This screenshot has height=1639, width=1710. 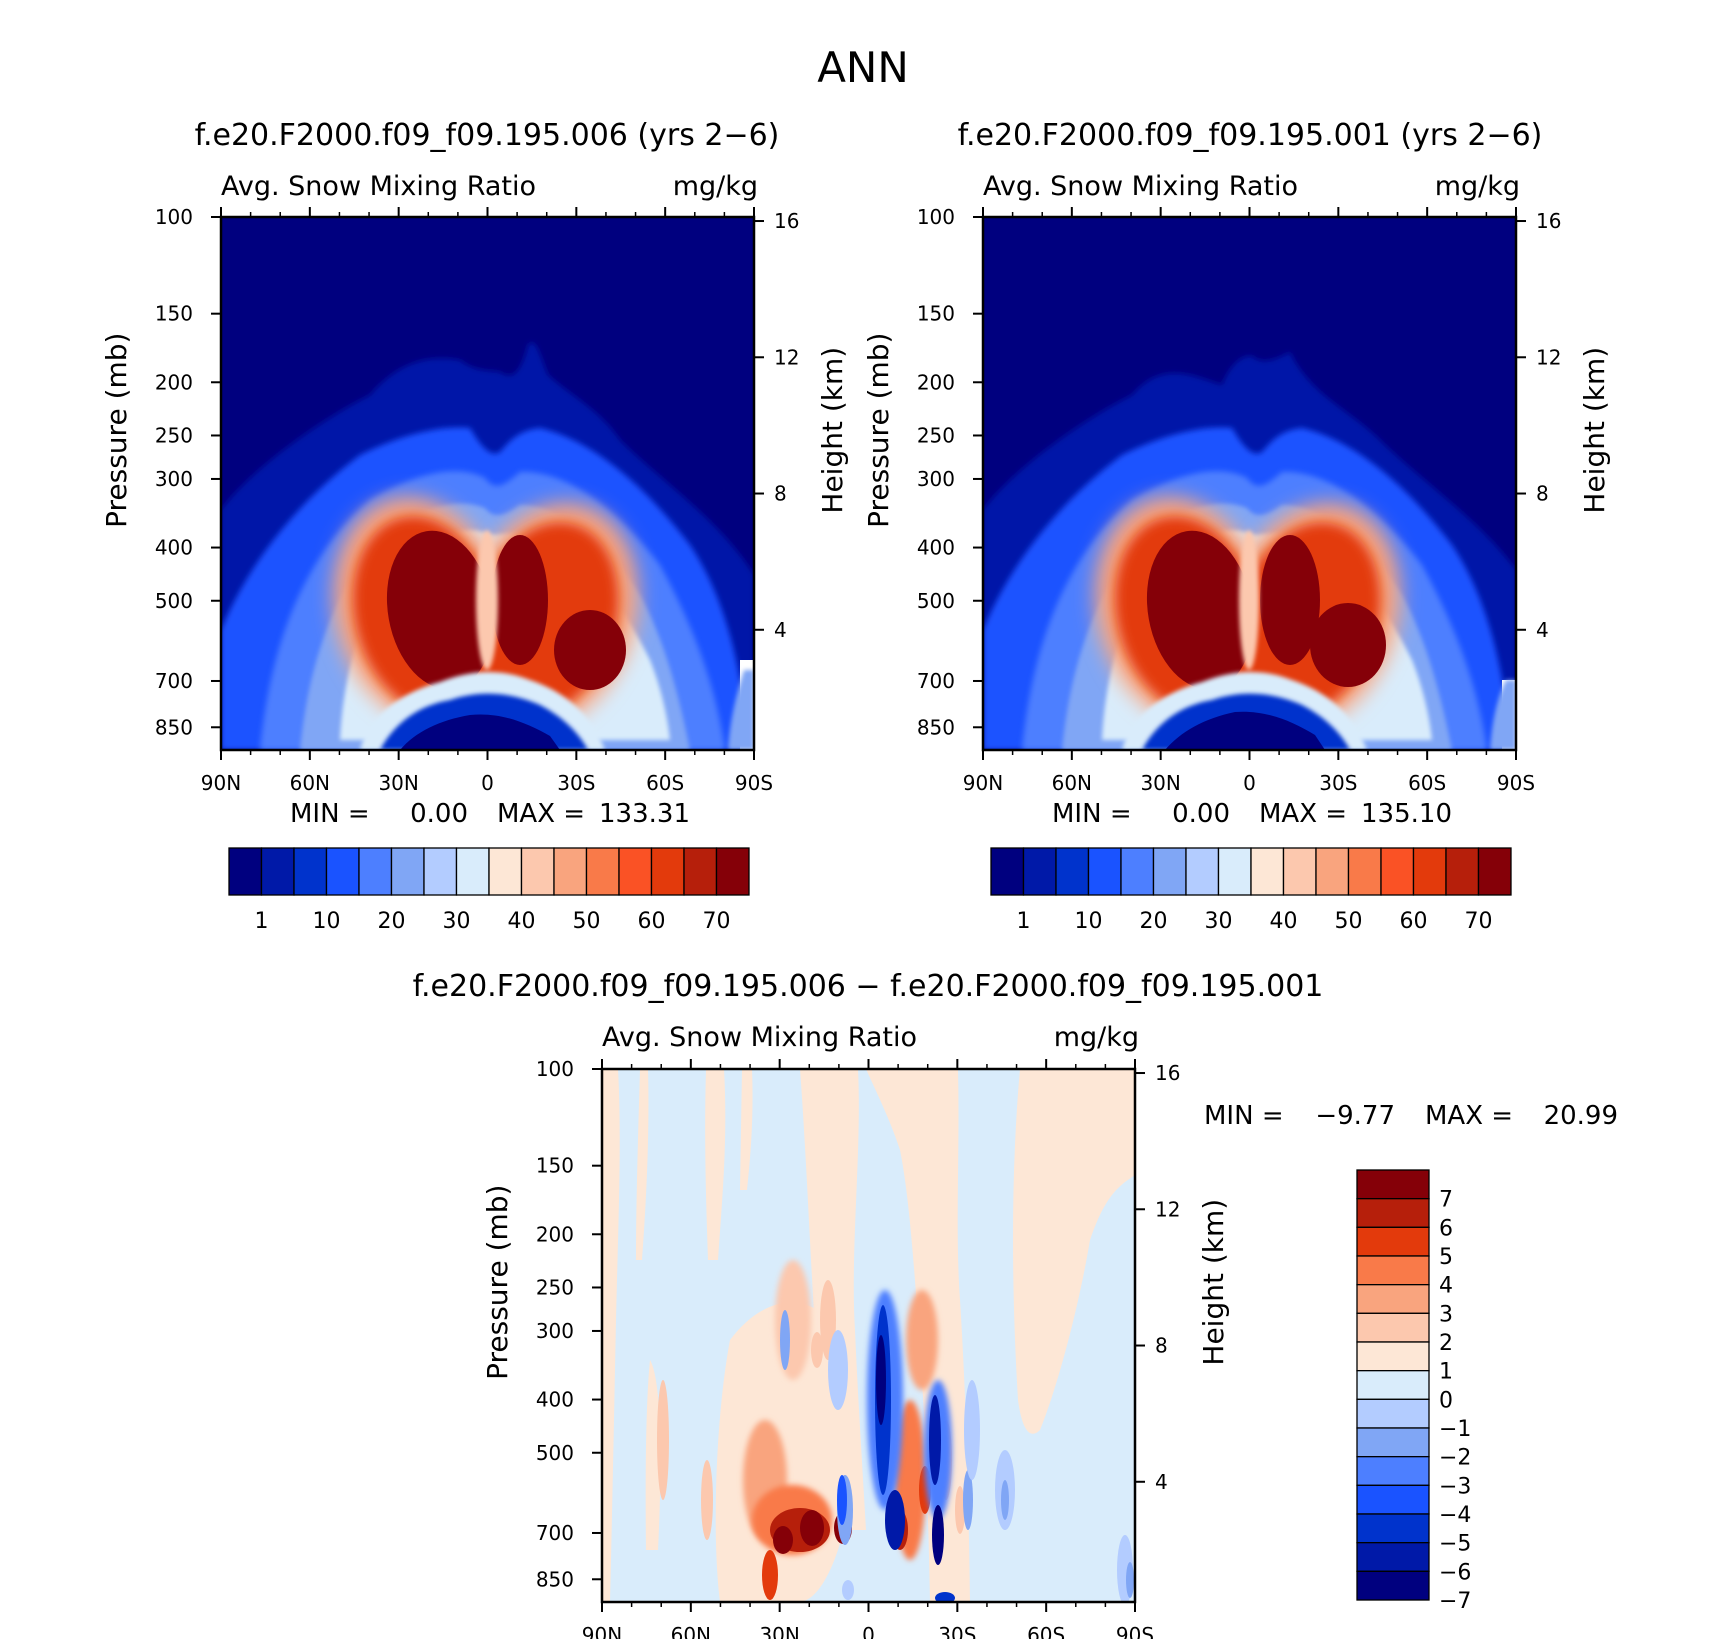 I want to click on min-value: 0.00, so click(x=1201, y=814).